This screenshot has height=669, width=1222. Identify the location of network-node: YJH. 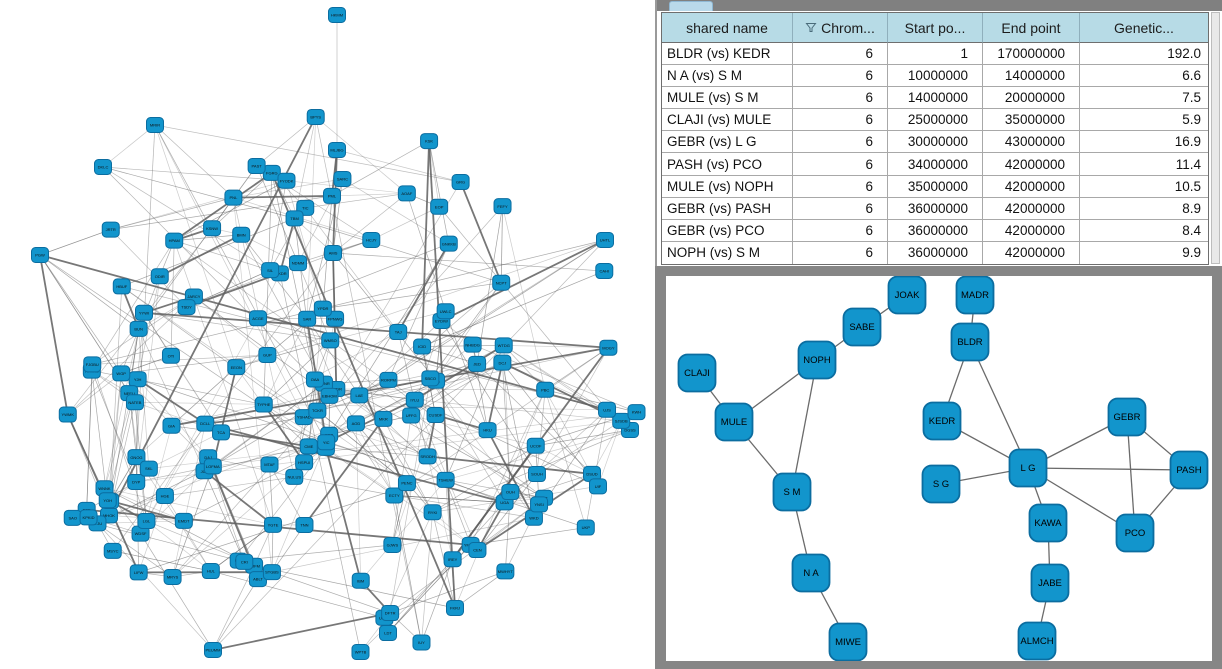
(137, 379).